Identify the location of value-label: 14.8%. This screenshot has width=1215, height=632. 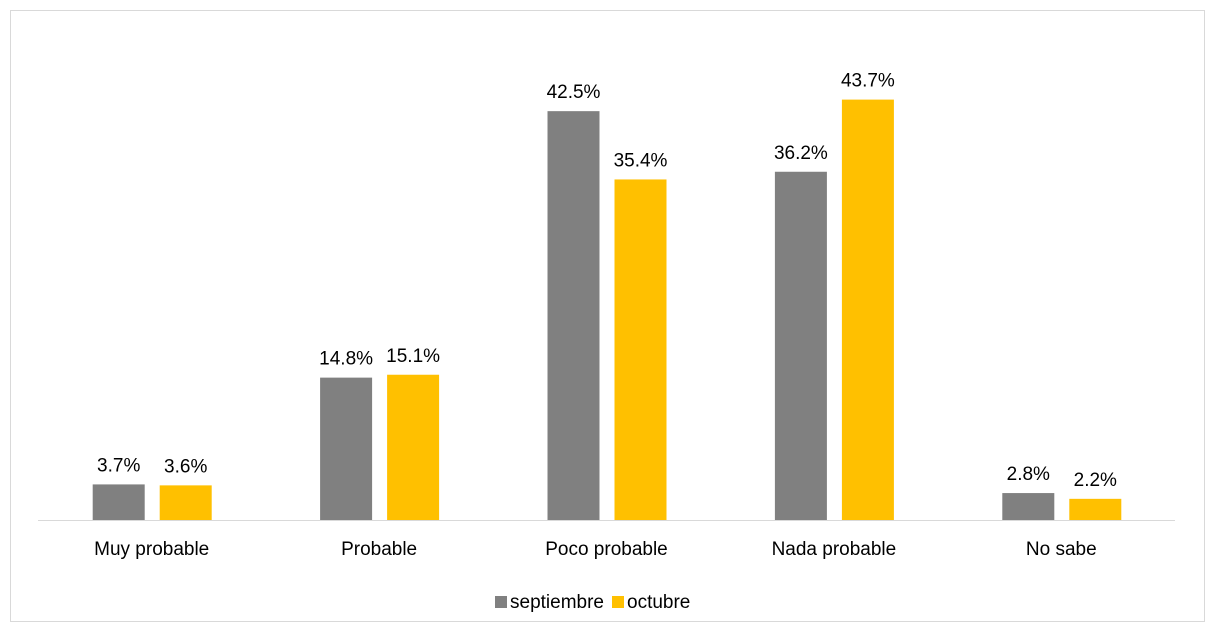
(346, 359).